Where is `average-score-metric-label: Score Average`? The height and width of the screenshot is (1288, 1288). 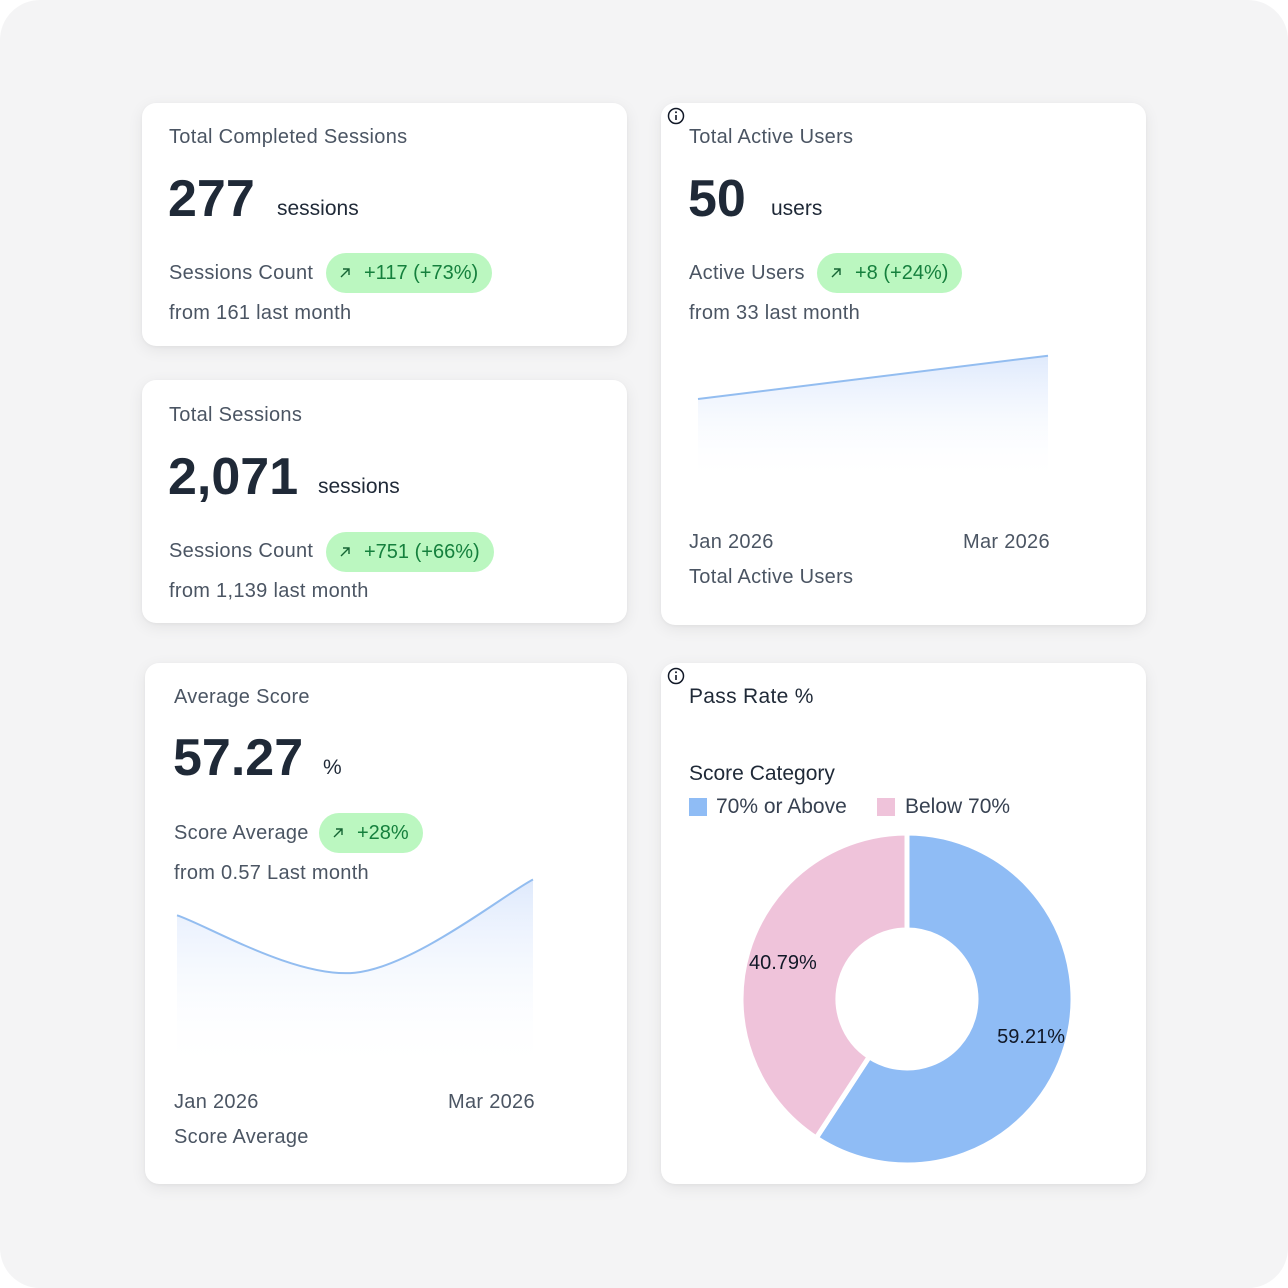
average-score-metric-label: Score Average is located at coordinates (241, 833).